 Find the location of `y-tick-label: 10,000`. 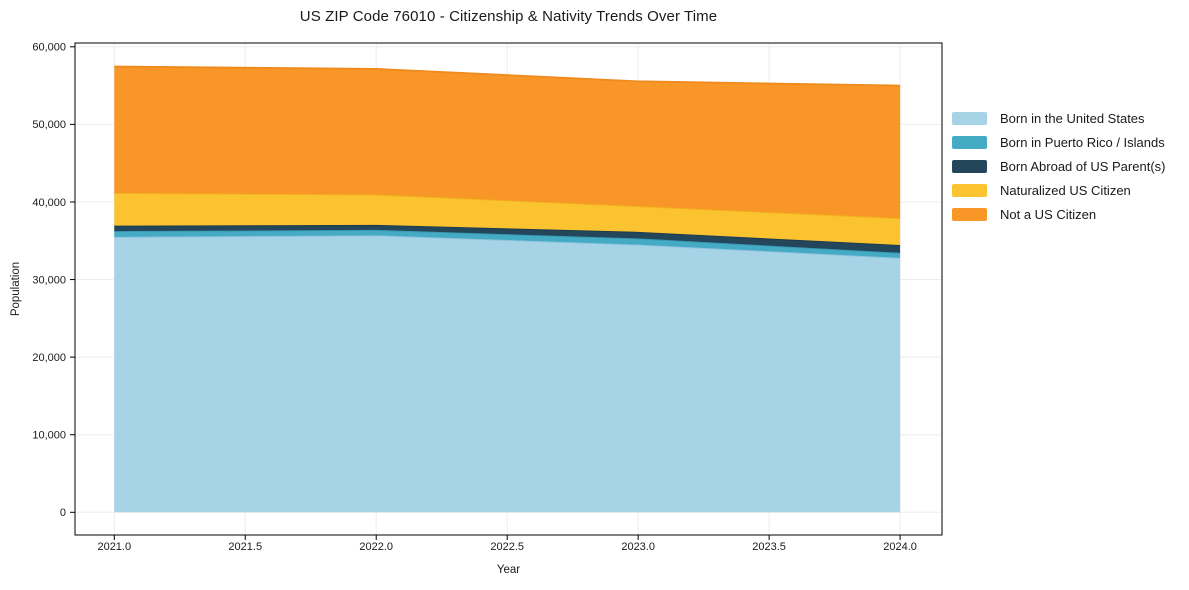

y-tick-label: 10,000 is located at coordinates (49, 436).